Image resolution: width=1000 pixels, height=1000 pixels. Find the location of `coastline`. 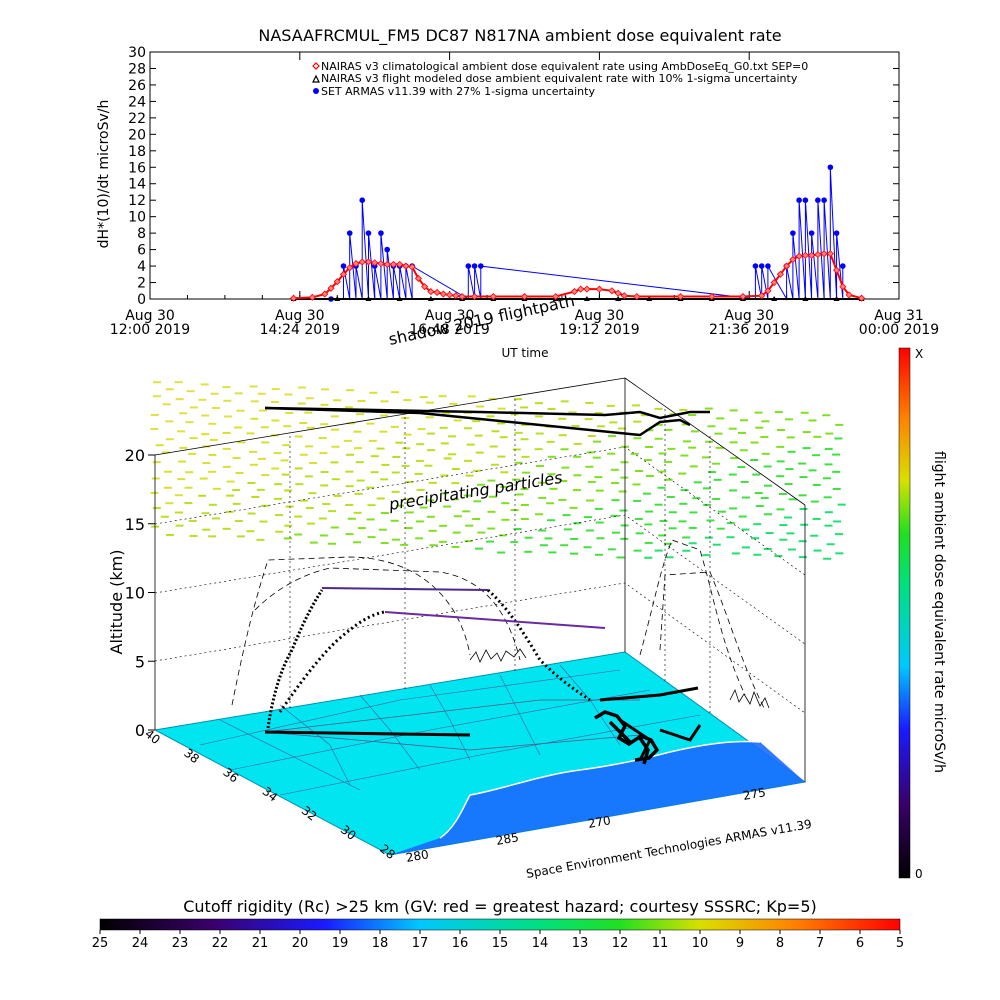

coastline is located at coordinates (600, 789).